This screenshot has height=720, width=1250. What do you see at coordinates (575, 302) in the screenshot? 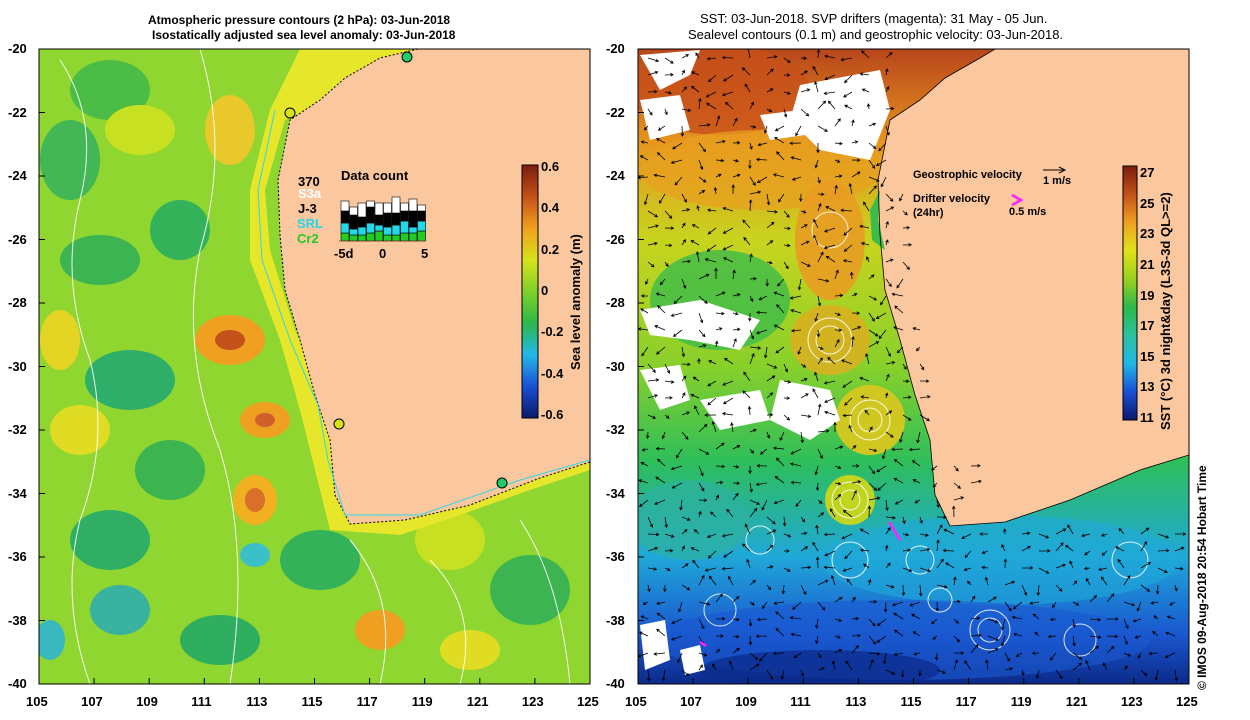
I see `left-colorbar-label: Sea level anomaly (m)` at bounding box center [575, 302].